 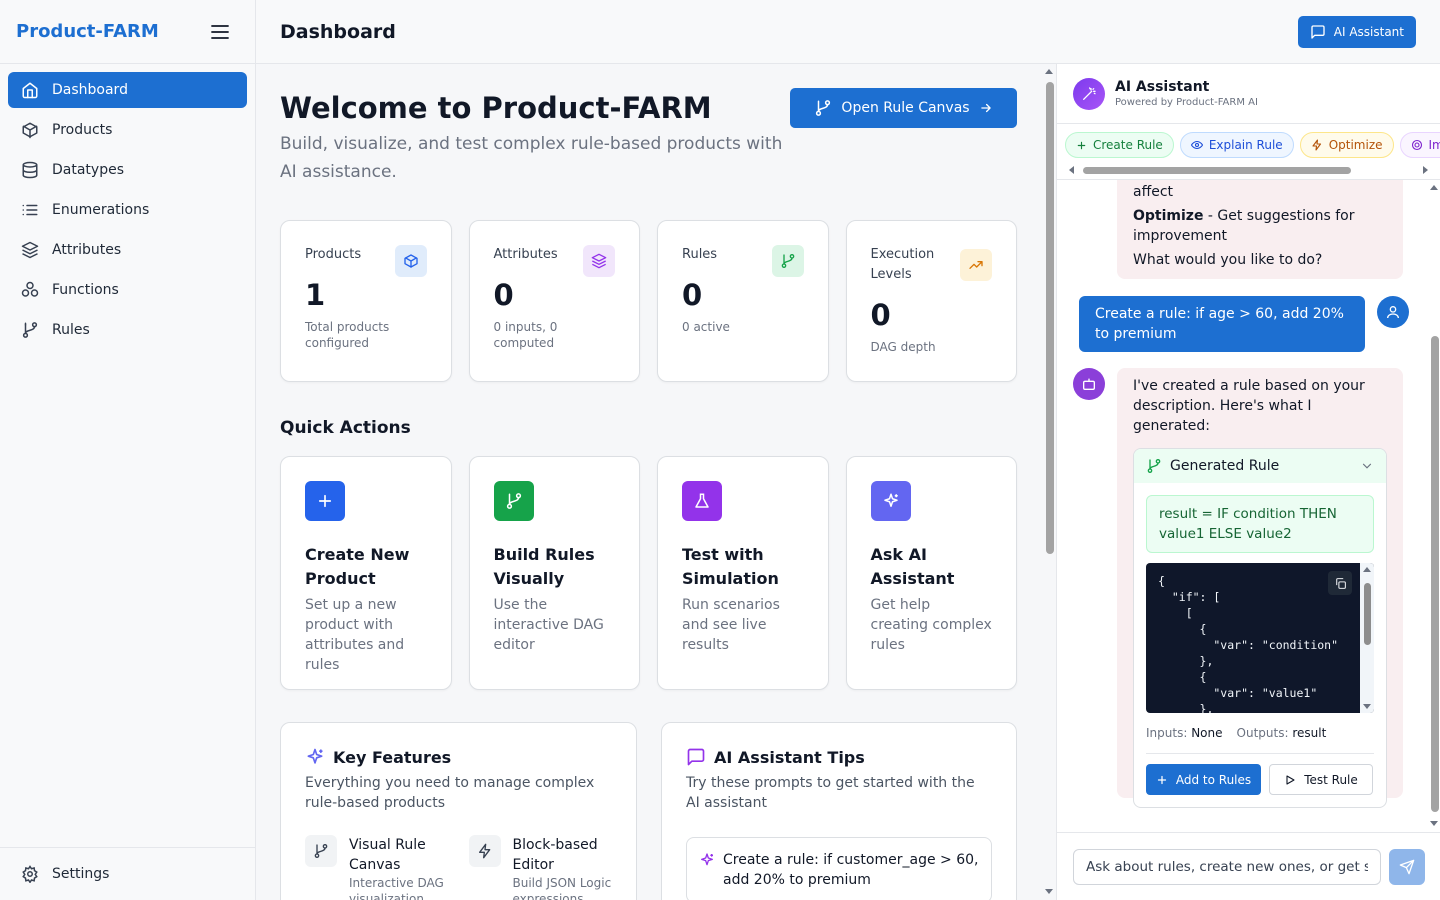 What do you see at coordinates (525, 335) in the screenshot?
I see `stat-note: 0 inputs, 0 computed` at bounding box center [525, 335].